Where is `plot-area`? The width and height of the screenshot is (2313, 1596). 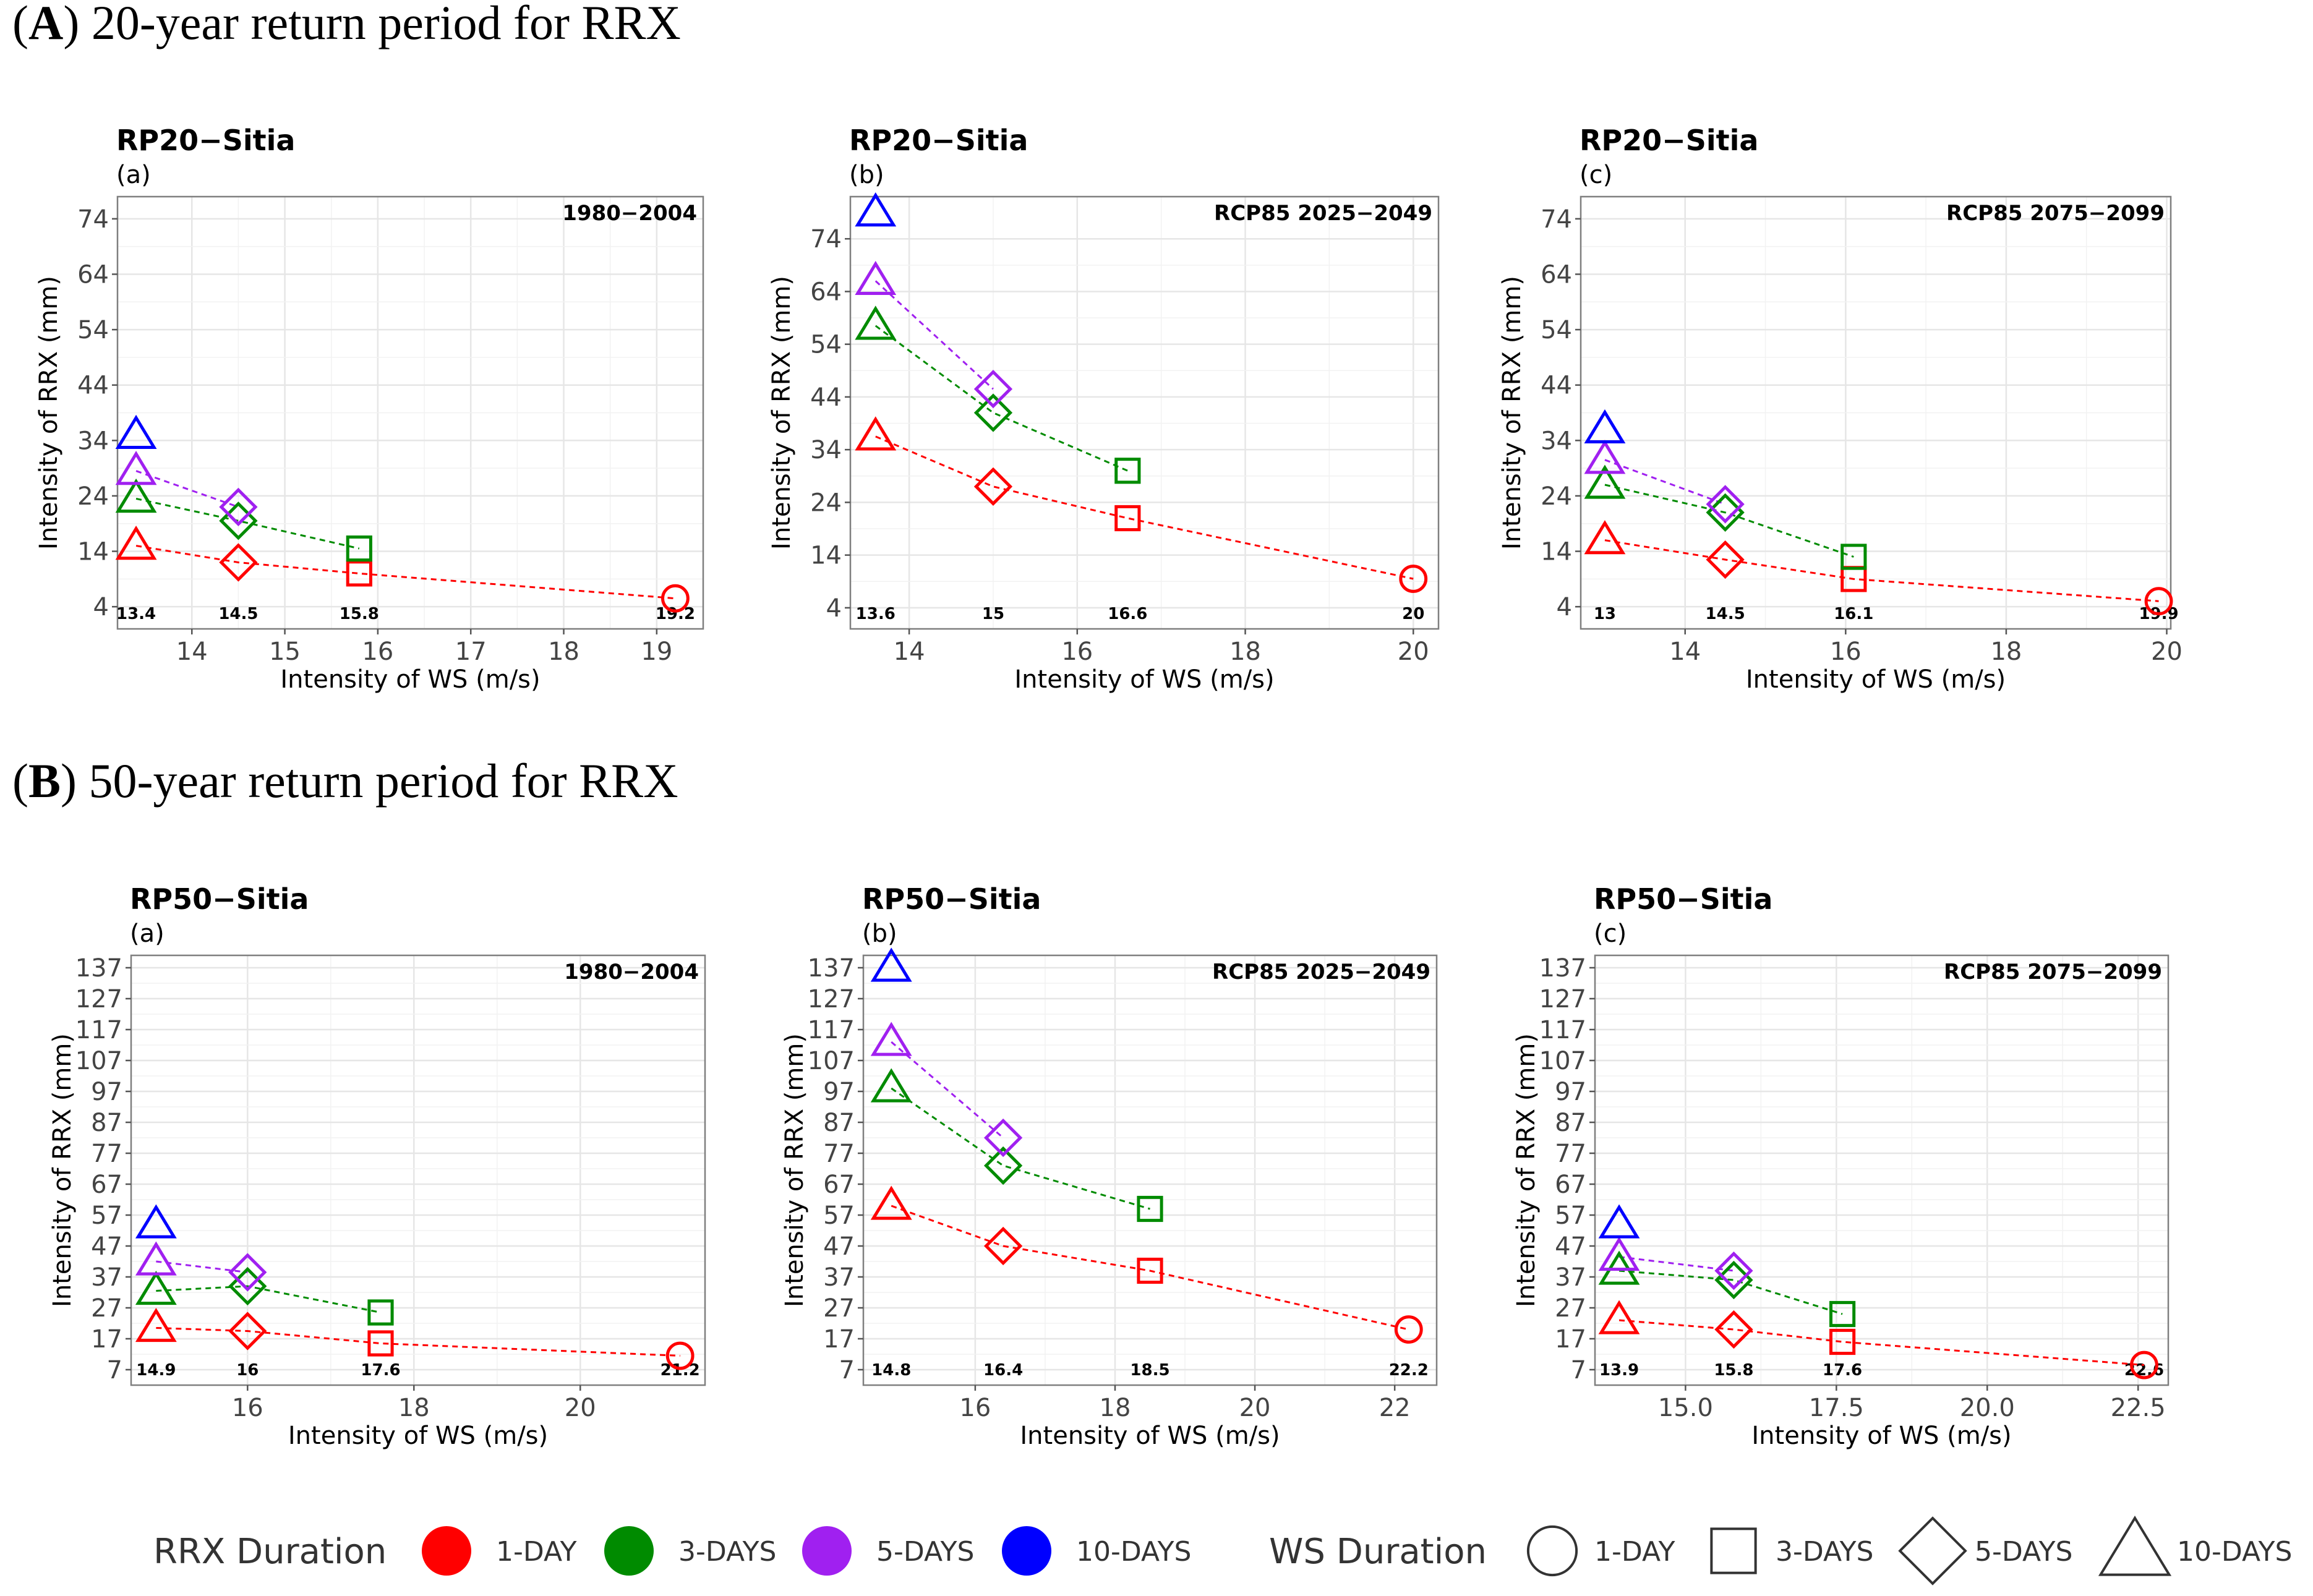 plot-area is located at coordinates (1144, 413).